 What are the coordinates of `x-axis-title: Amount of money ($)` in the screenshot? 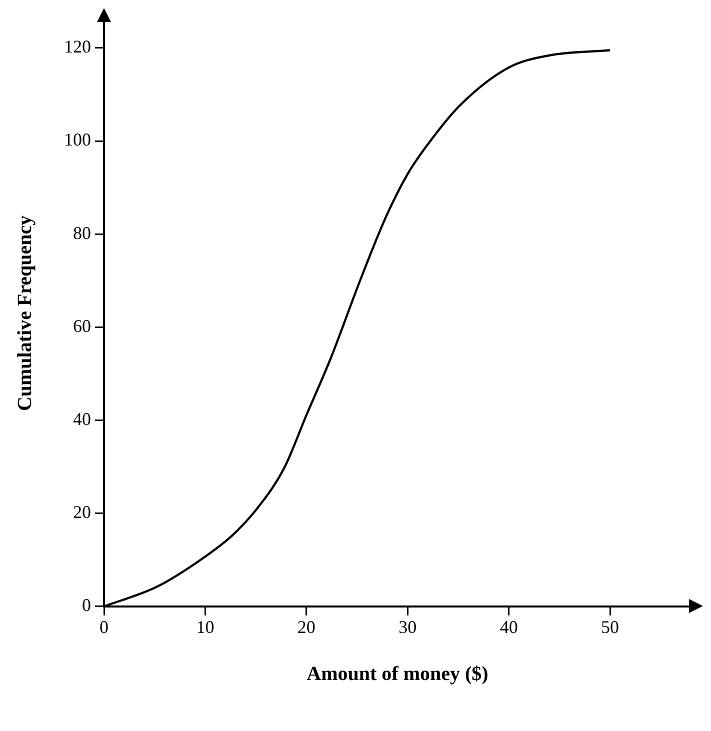 It's located at (397, 674).